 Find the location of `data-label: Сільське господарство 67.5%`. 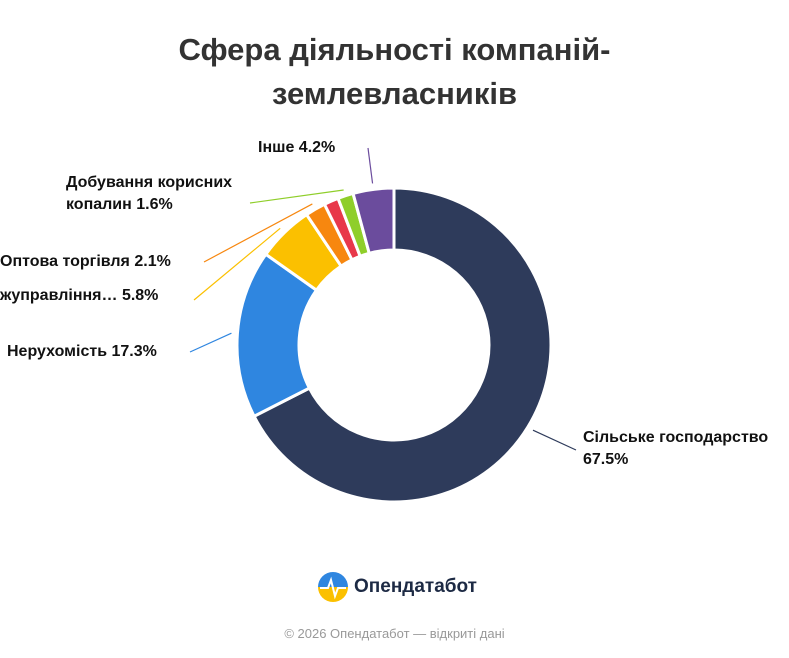

data-label: Сільське господарство 67.5% is located at coordinates (683, 449).